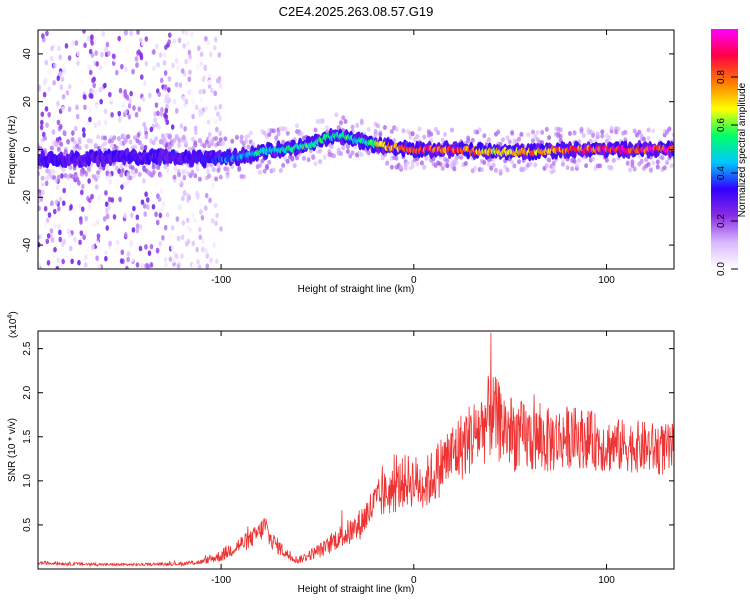  I want to click on colorbar-tick-label: 0.2, so click(721, 221).